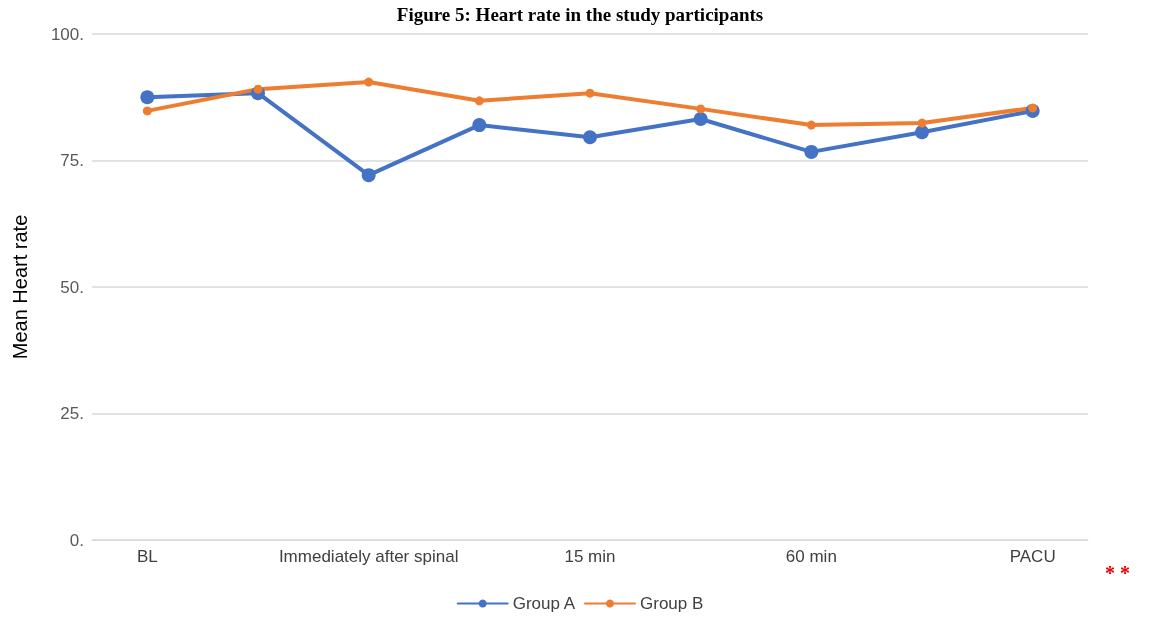  What do you see at coordinates (811, 556) in the screenshot?
I see `x-tick-label: 60 min` at bounding box center [811, 556].